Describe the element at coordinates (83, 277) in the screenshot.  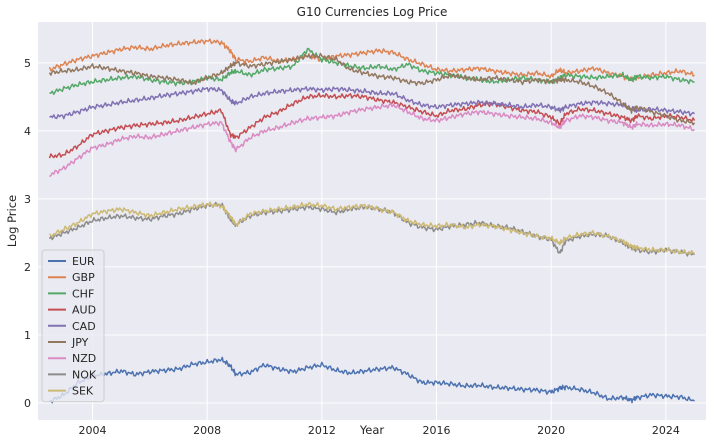
I see `legend-label-gbp: GBP` at that location.